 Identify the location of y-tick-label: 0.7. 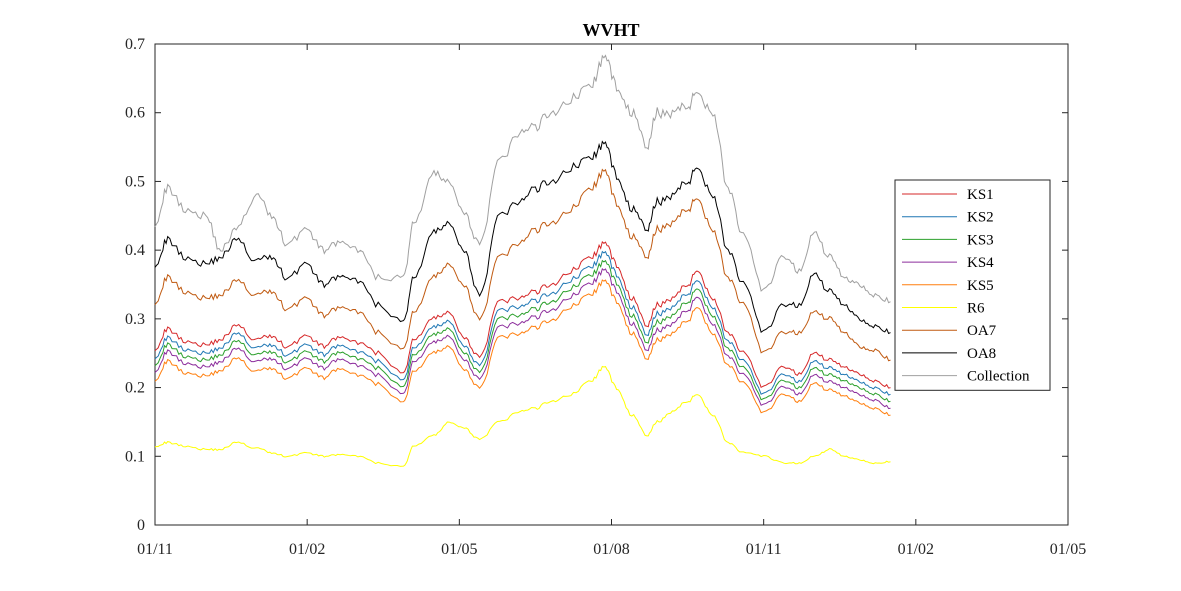
(135, 44).